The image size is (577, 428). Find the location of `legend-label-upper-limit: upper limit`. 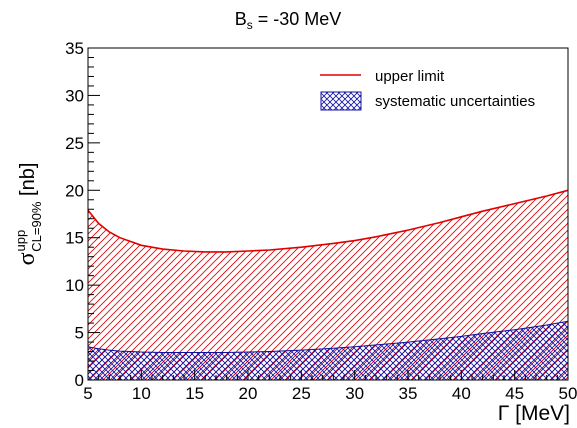

legend-label-upper-limit: upper limit is located at coordinates (410, 76).